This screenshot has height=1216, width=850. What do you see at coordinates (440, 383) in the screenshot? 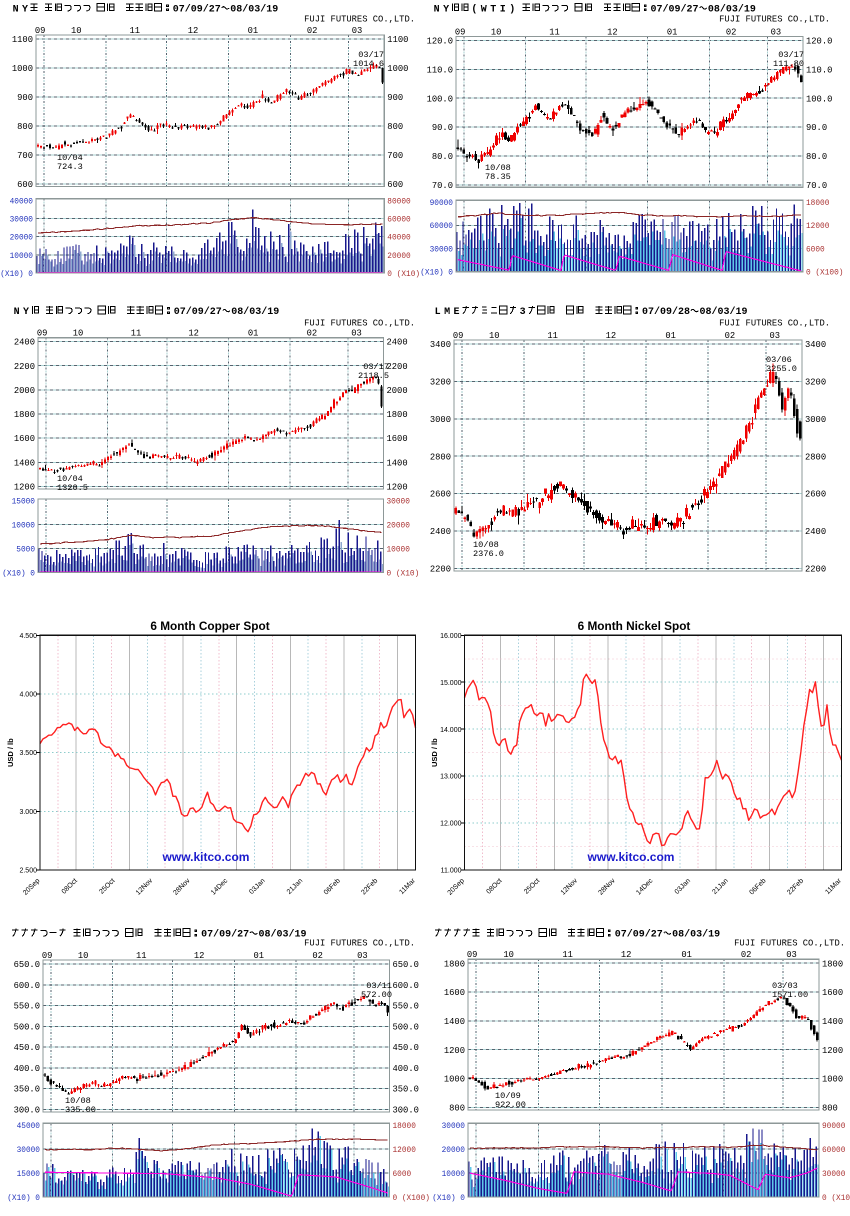
I see `svg-text: 3200` at bounding box center [440, 383].